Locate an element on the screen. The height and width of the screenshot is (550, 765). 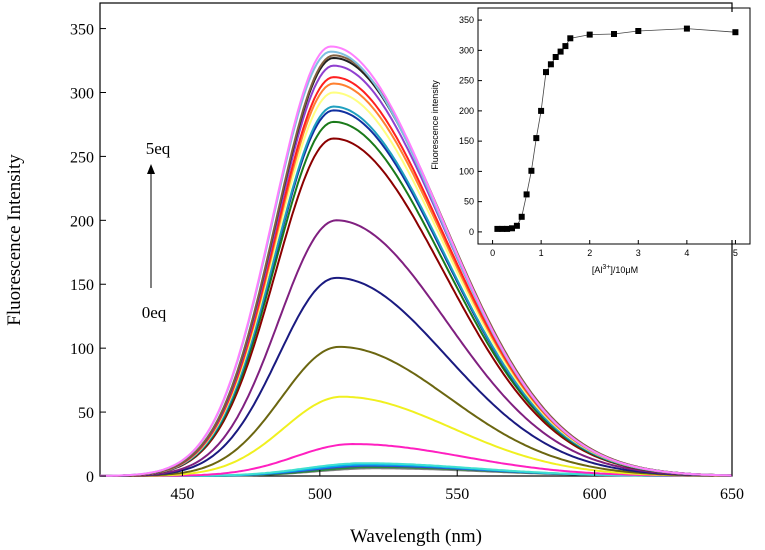
main-x-tick-label: 600 is located at coordinates (595, 494).